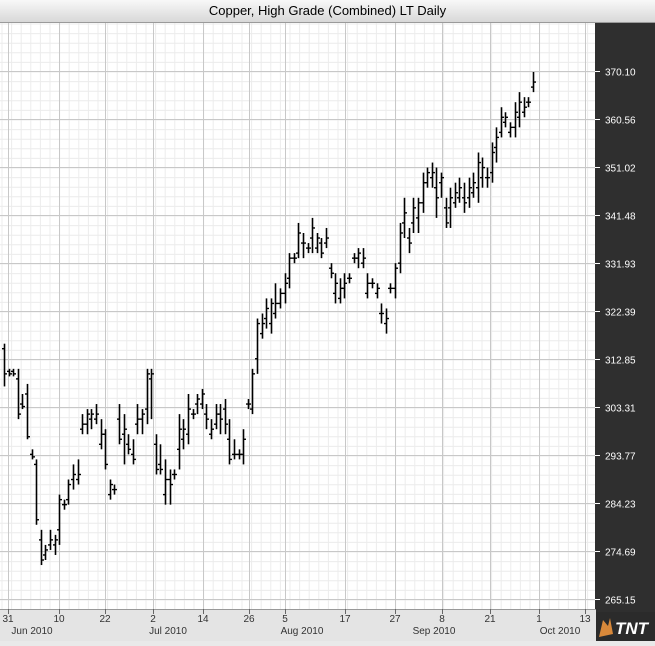  I want to click on y-axis-panel, so click(625, 317).